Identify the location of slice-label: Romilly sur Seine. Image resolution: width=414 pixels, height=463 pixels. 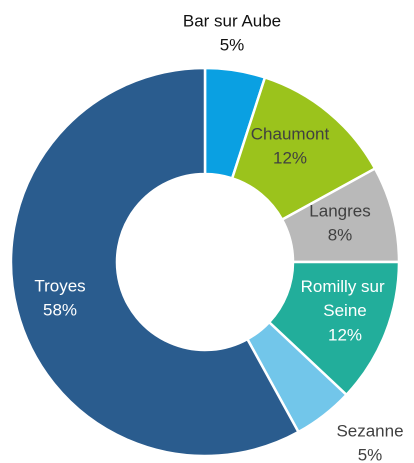
(345, 298).